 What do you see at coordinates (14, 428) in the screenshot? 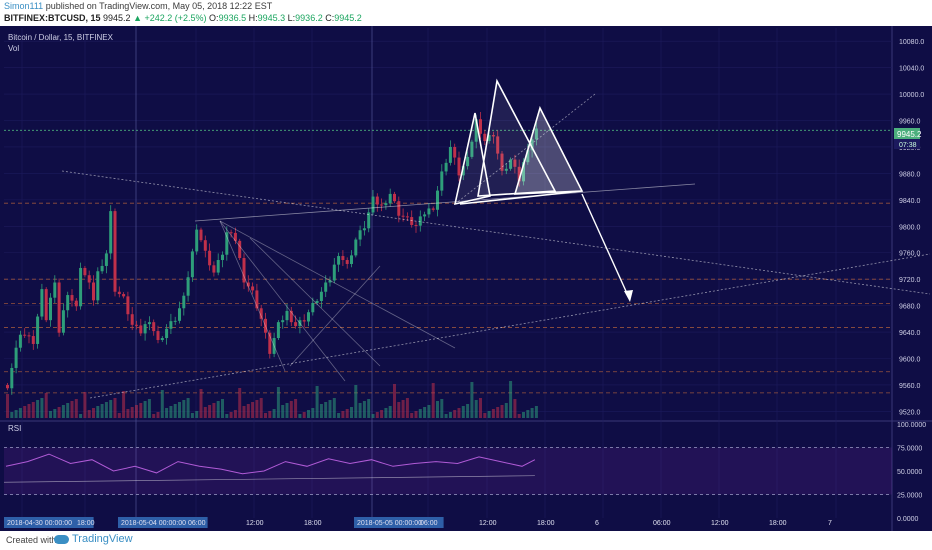
I see `rsi-label: RSI` at bounding box center [14, 428].